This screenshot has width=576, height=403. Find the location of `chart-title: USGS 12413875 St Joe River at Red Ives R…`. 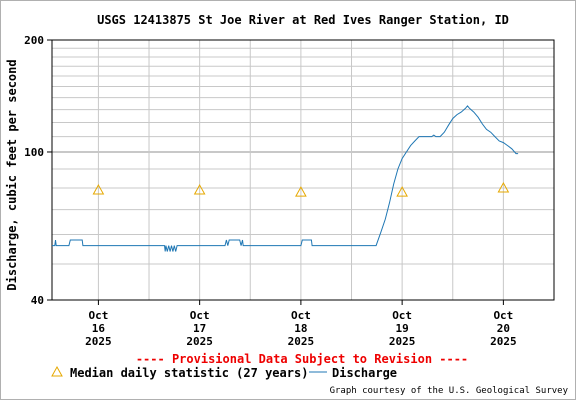

chart-title: USGS 12413875 St Joe River at Red Ives R… is located at coordinates (303, 20).